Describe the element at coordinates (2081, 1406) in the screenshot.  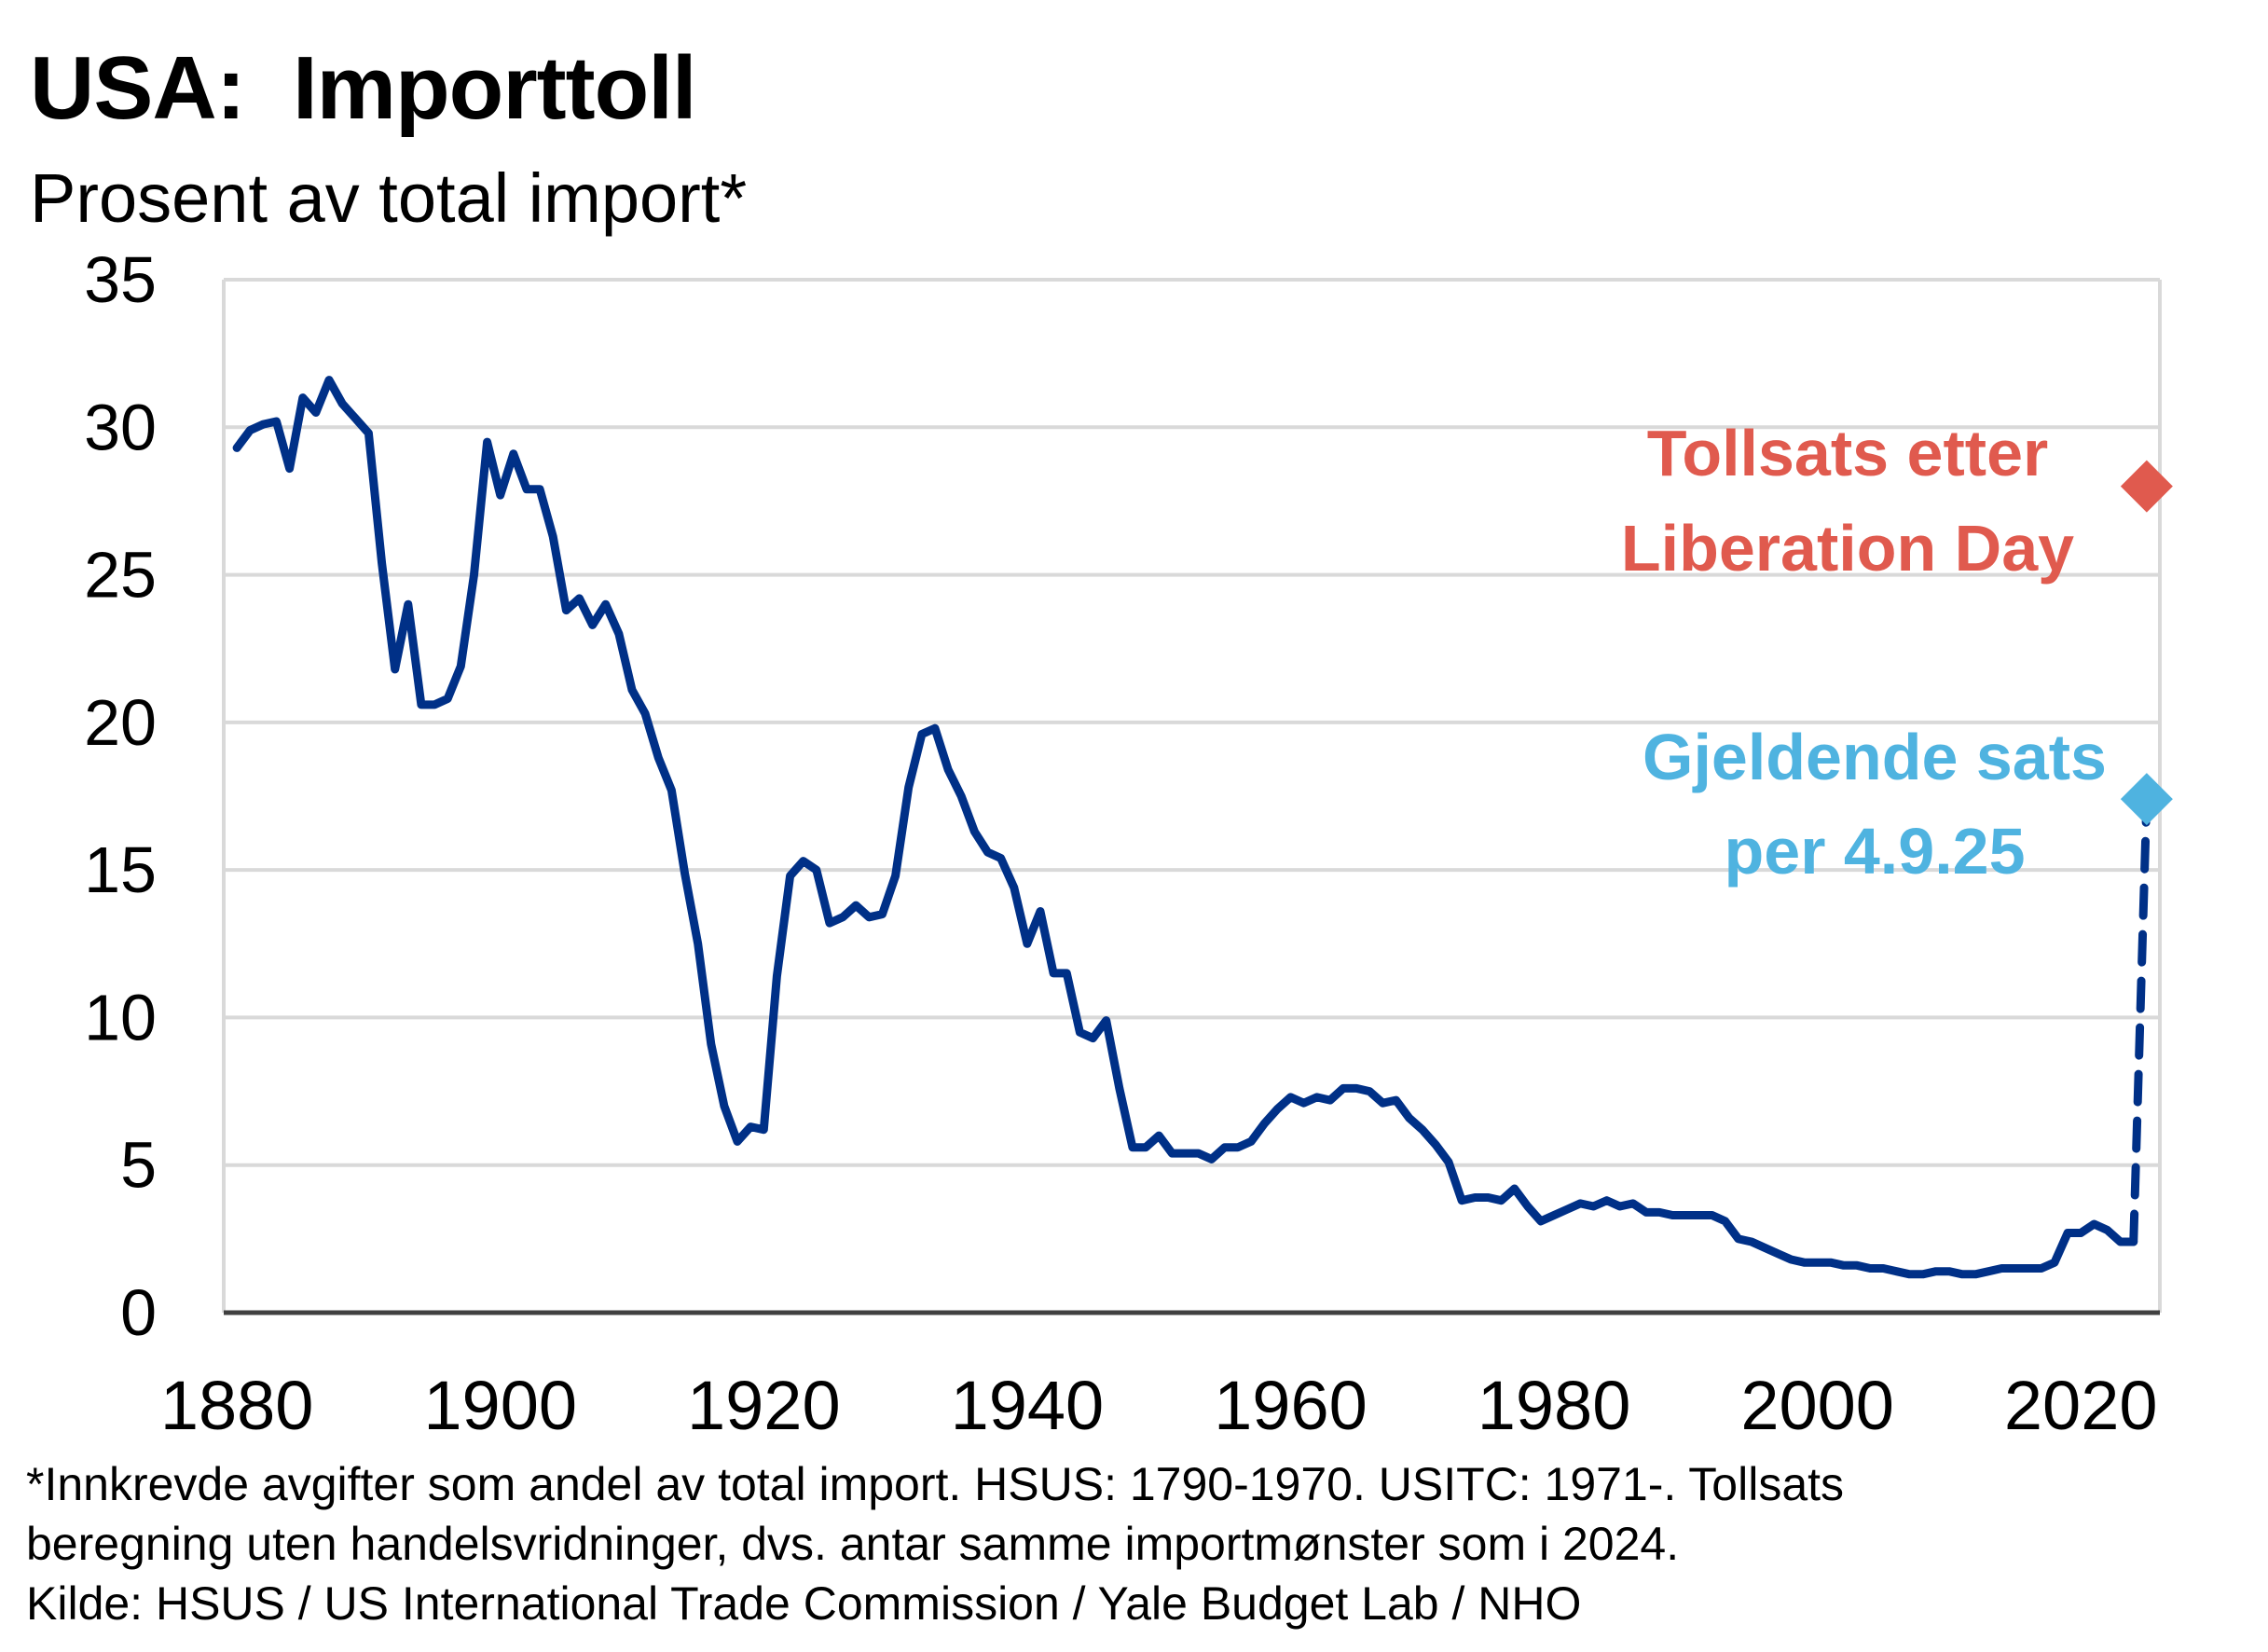
I see `x-tick-label: 2020` at that location.